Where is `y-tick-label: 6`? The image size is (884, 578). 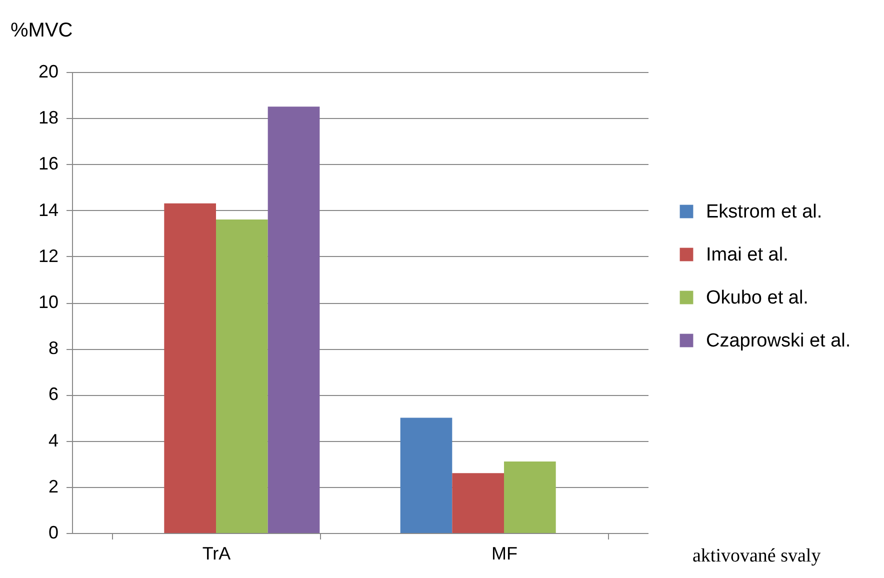 y-tick-label: 6 is located at coordinates (53, 394).